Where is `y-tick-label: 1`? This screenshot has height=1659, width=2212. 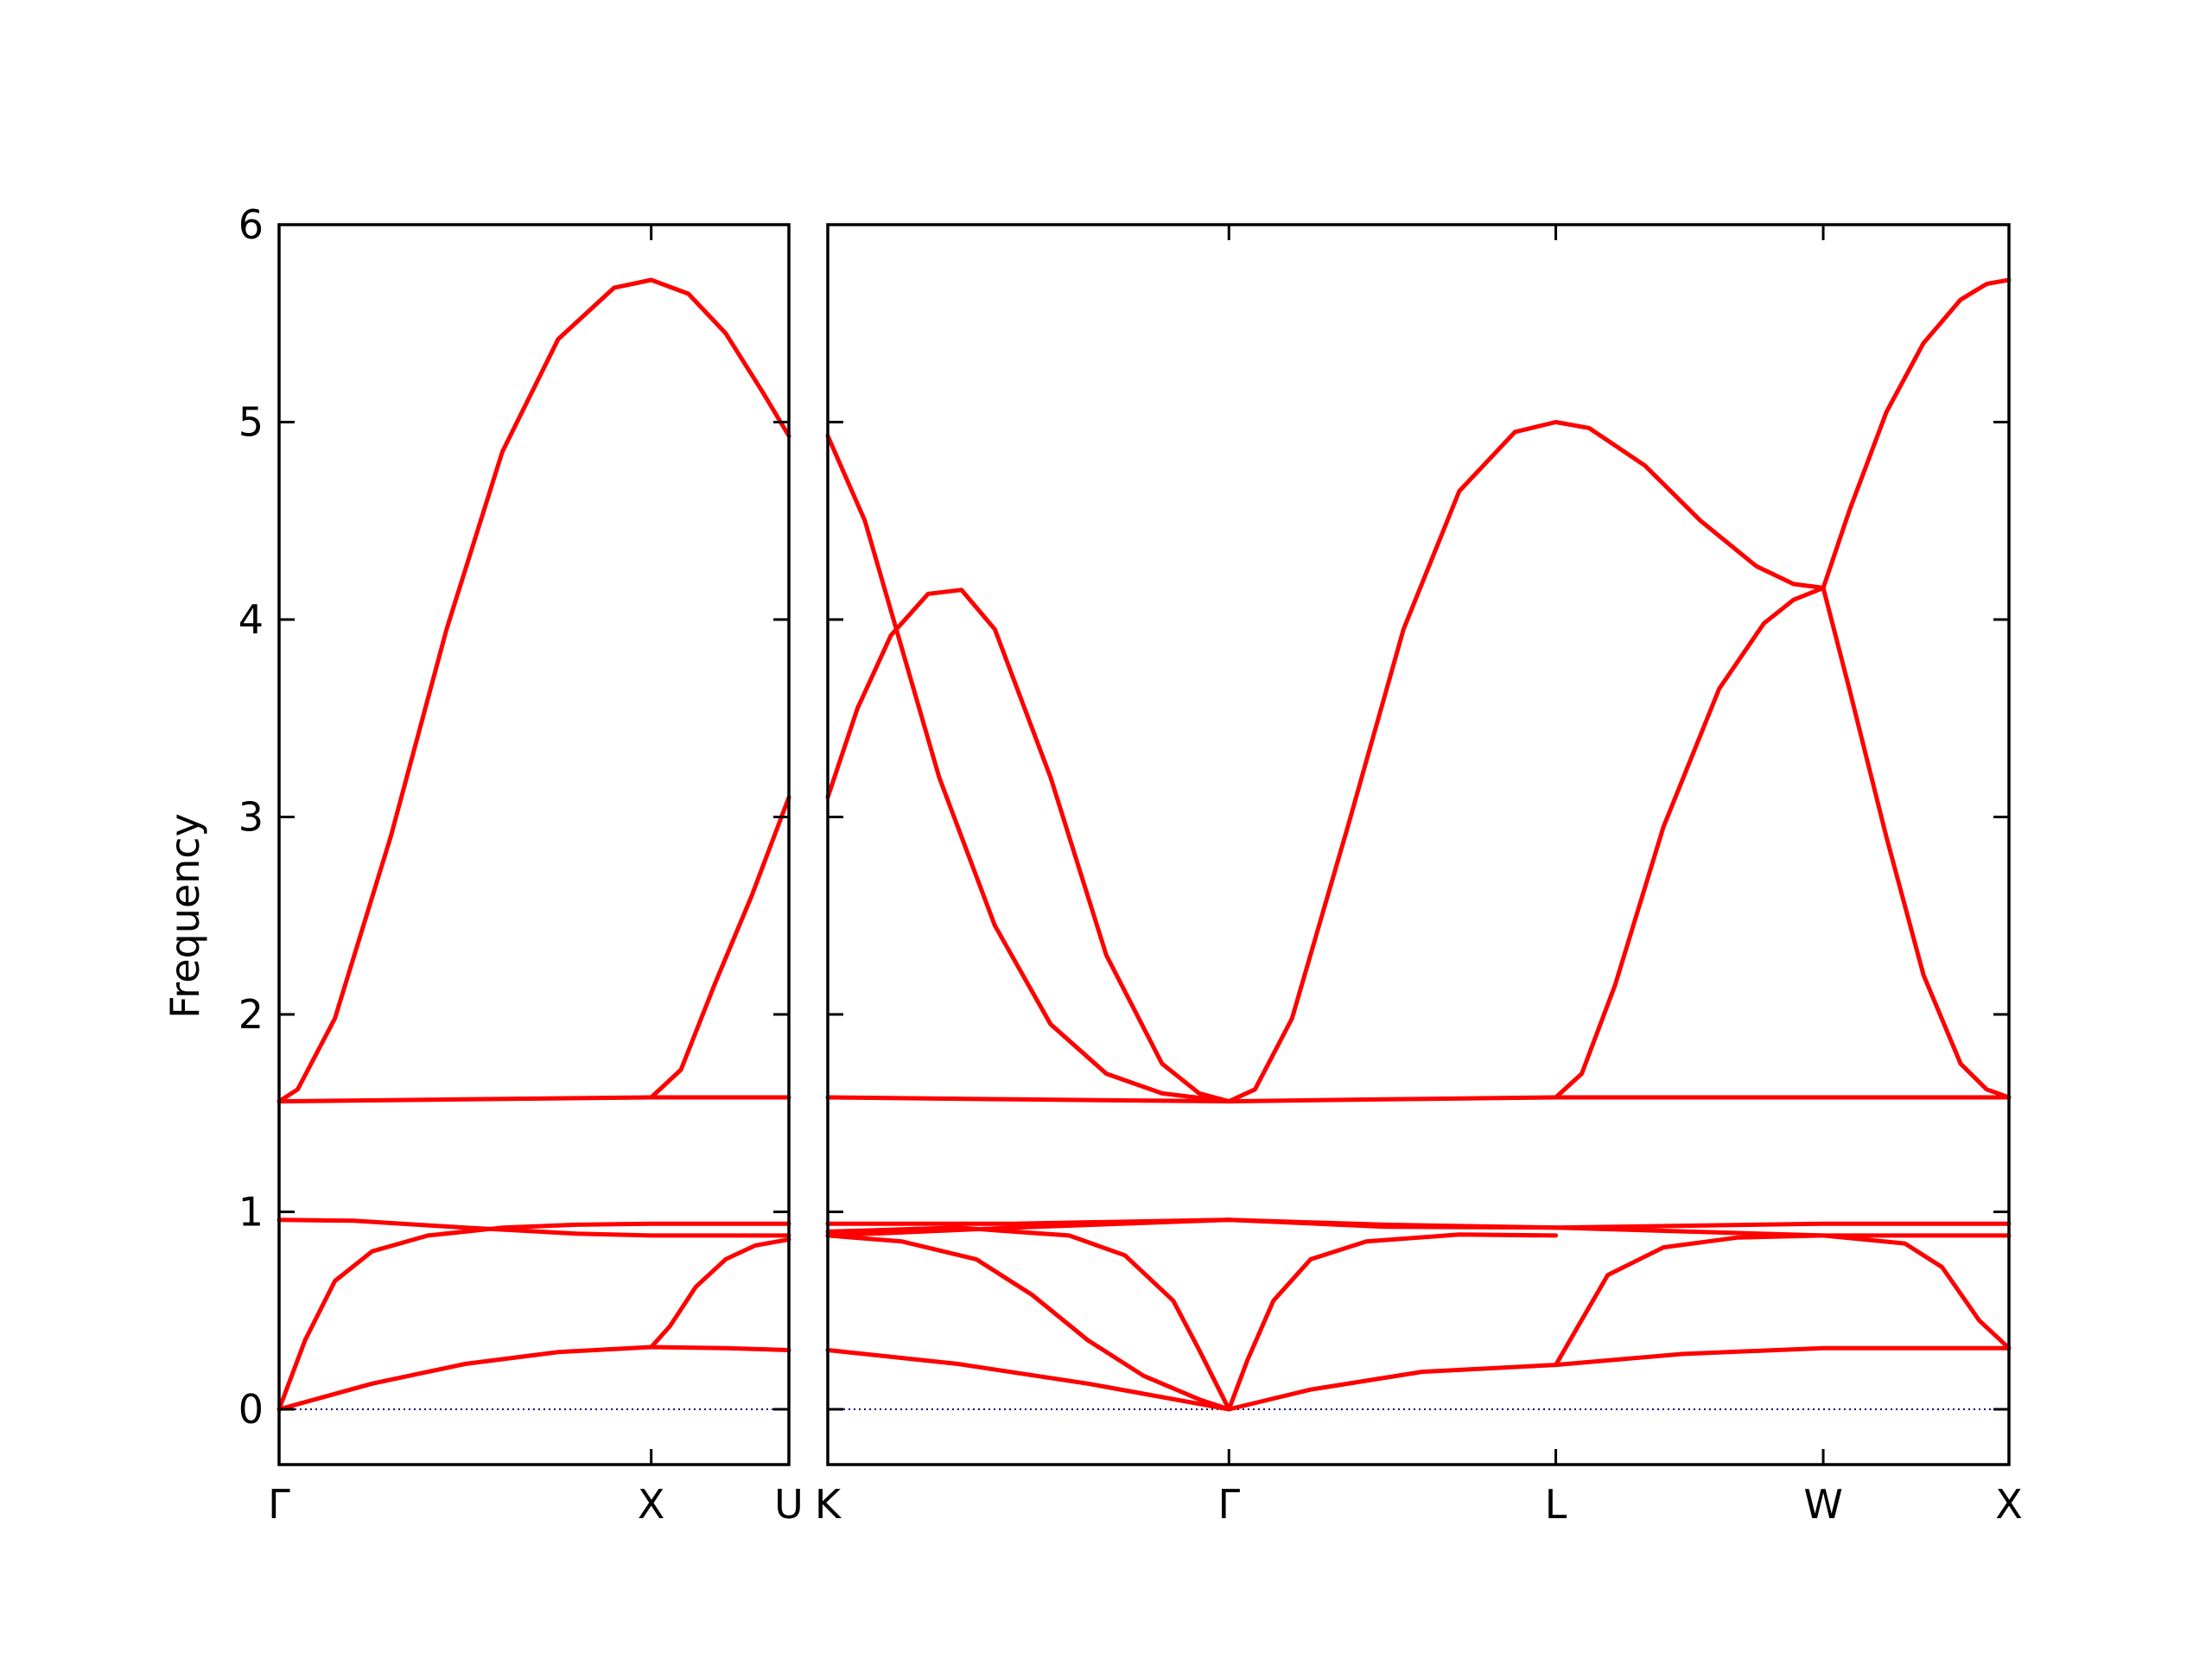 y-tick-label: 1 is located at coordinates (251, 1212).